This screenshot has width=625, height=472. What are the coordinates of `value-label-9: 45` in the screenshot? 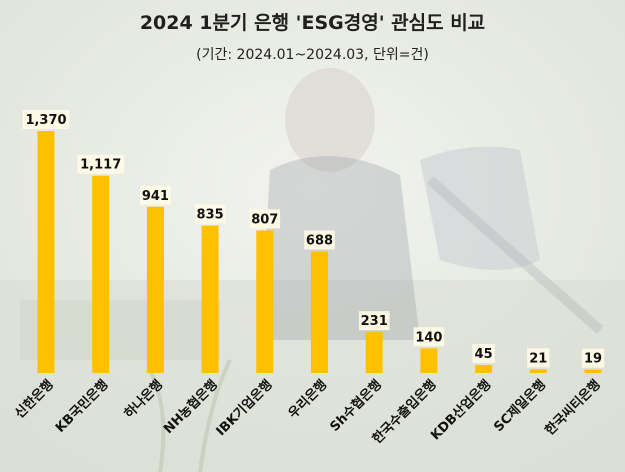 It's located at (484, 354).